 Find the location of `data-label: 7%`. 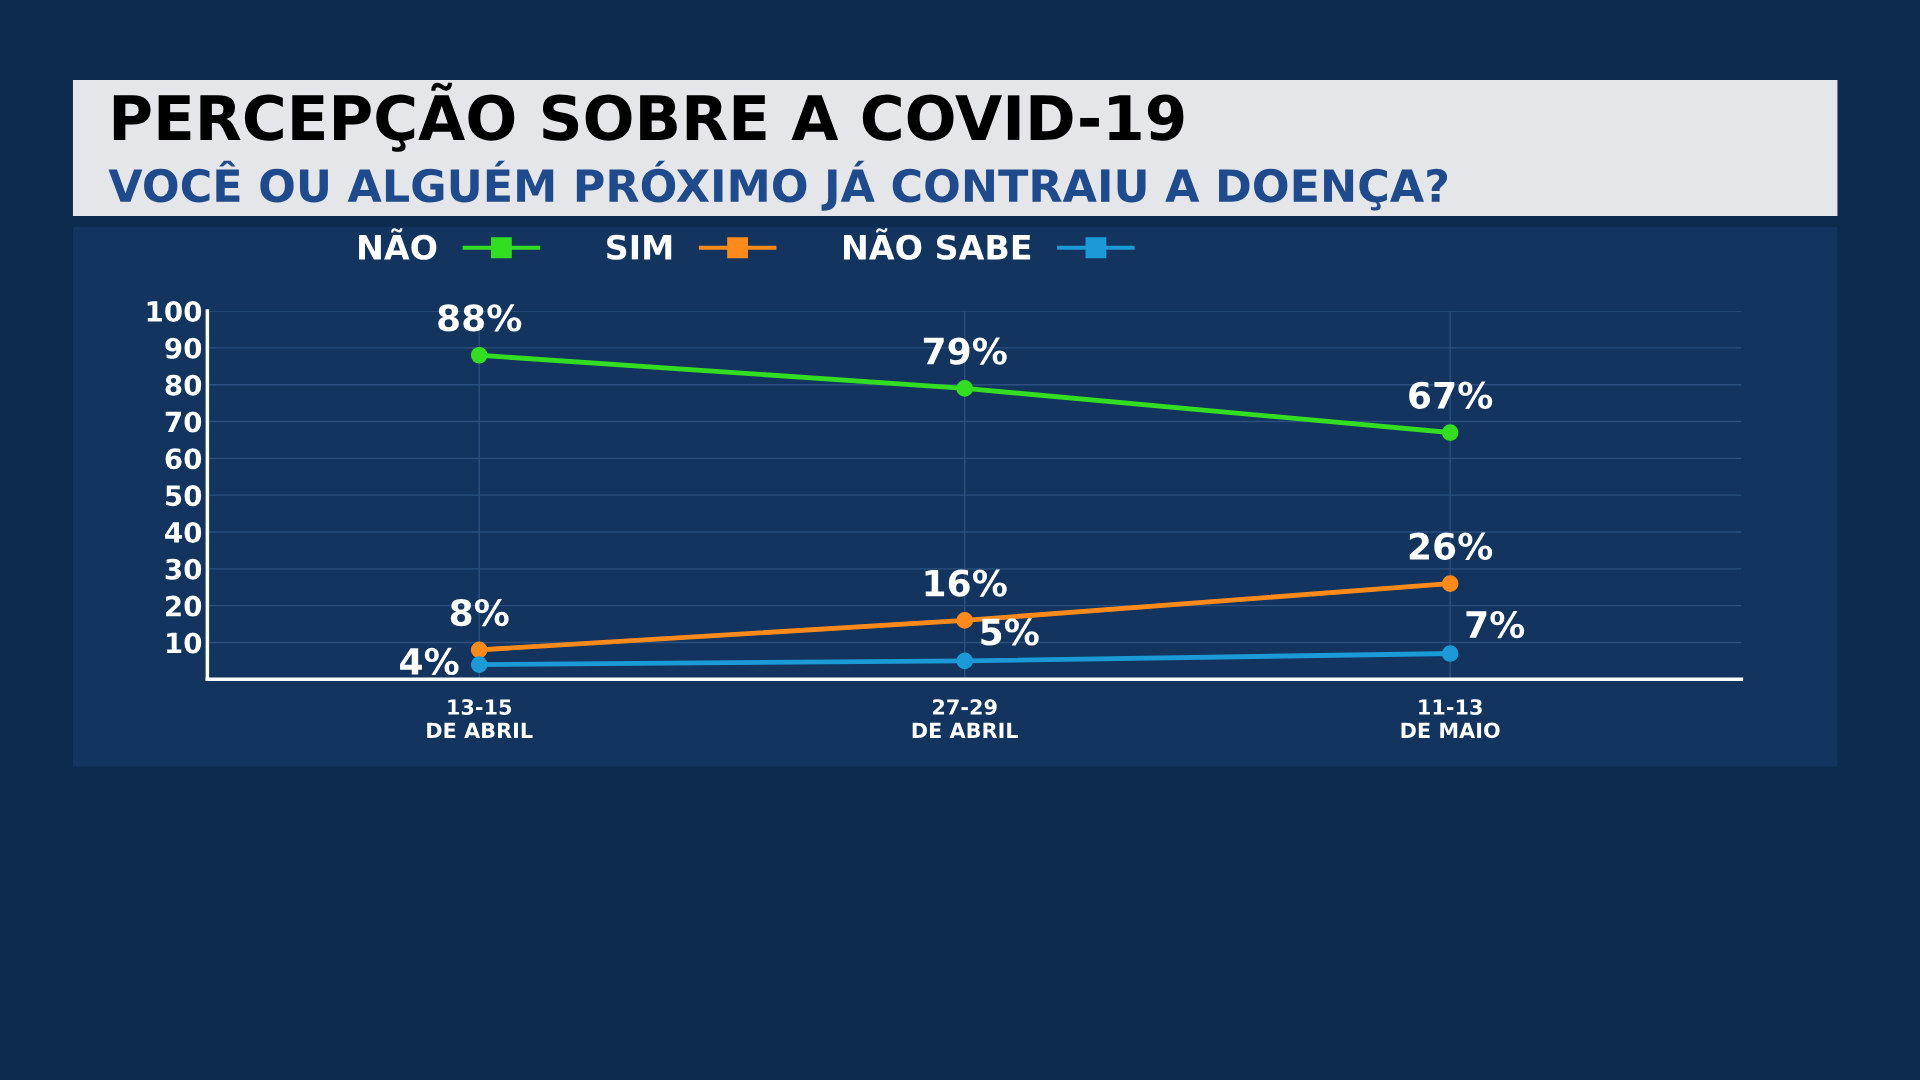

data-label: 7% is located at coordinates (1495, 624).